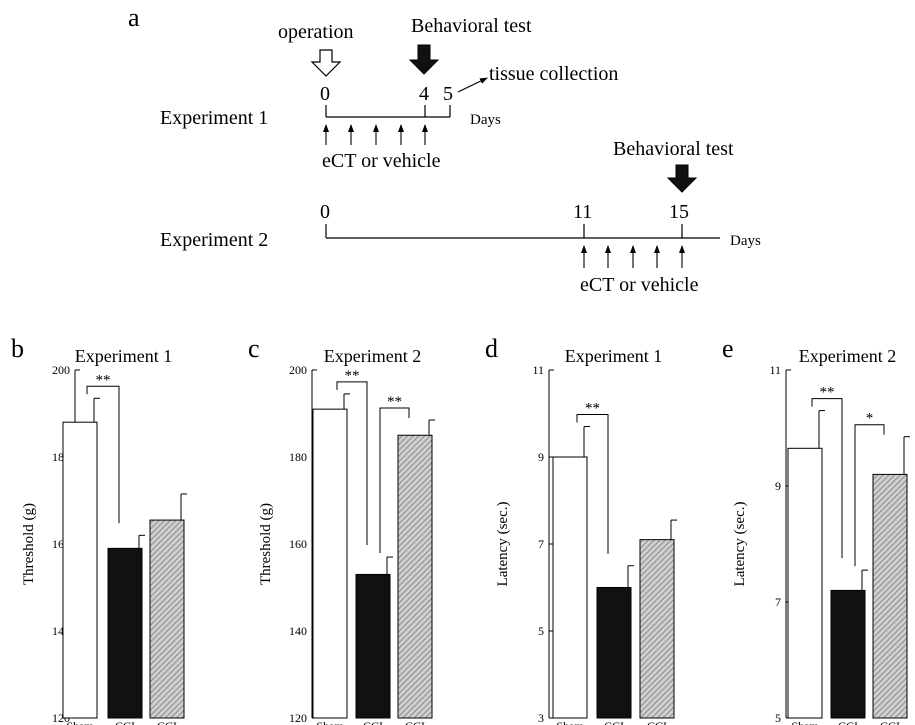 This screenshot has width=915, height=725. What do you see at coordinates (214, 118) in the screenshot?
I see `experiment1-label: Experiment 1` at bounding box center [214, 118].